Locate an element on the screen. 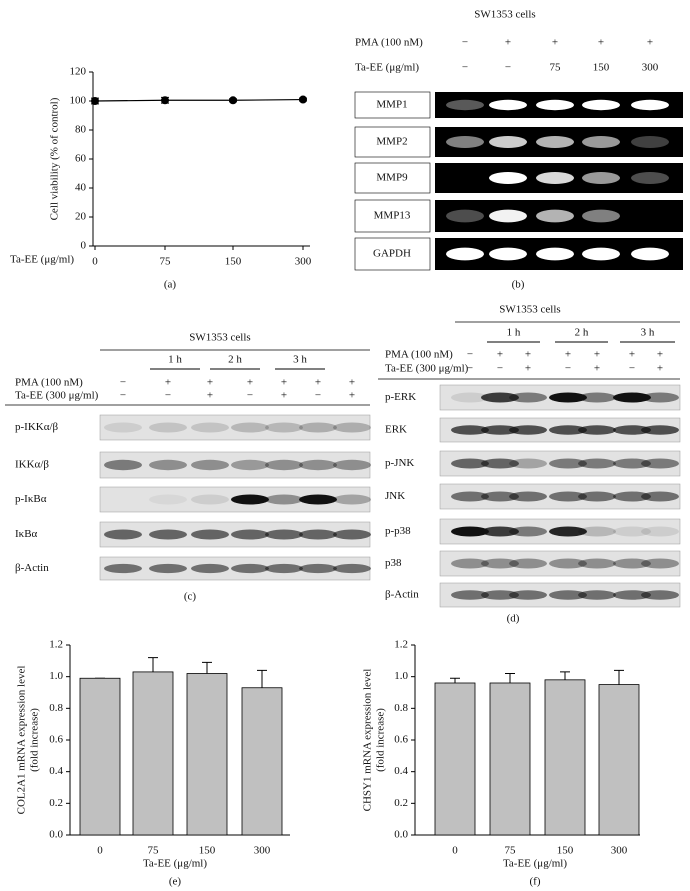 This screenshot has height=891, width=690. band-label: p-IKKα/β is located at coordinates (37, 427).